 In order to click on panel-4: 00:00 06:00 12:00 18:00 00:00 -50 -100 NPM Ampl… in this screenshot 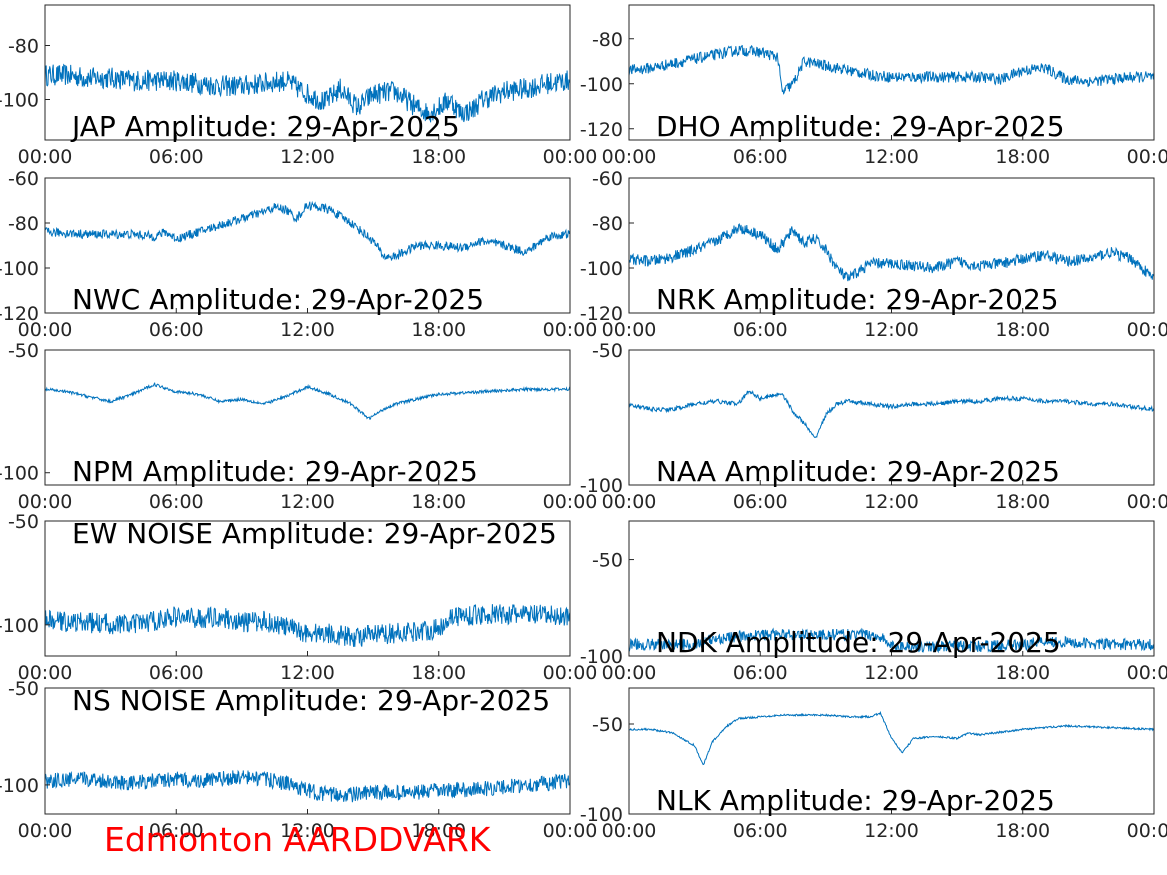, I will do `click(298, 426)`.